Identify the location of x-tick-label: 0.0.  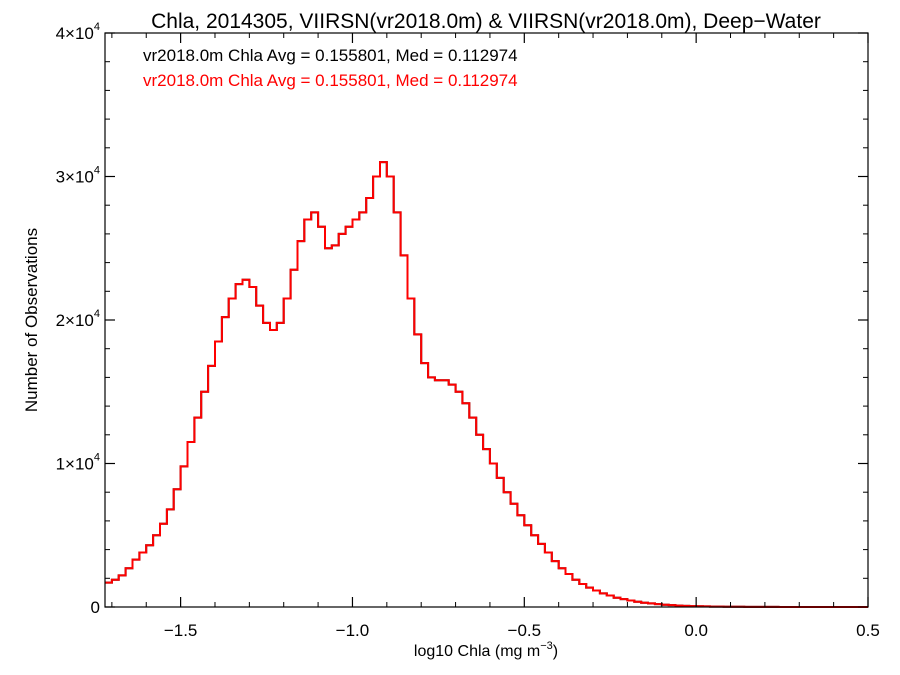
(696, 630).